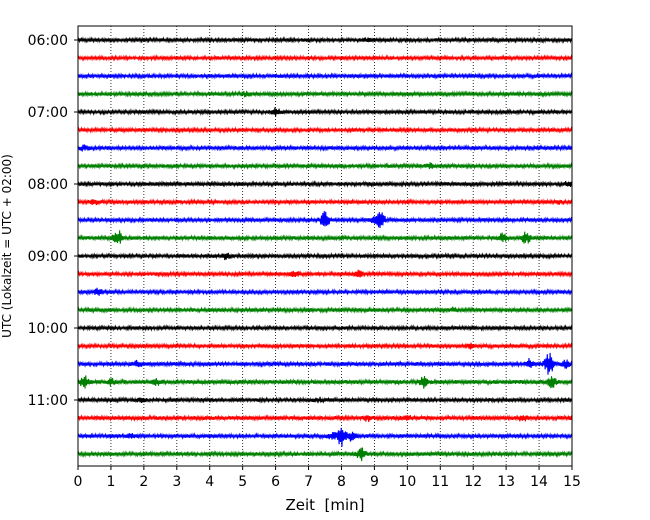  Describe the element at coordinates (473, 482) in the screenshot. I see `x-tick-label: 12` at that location.